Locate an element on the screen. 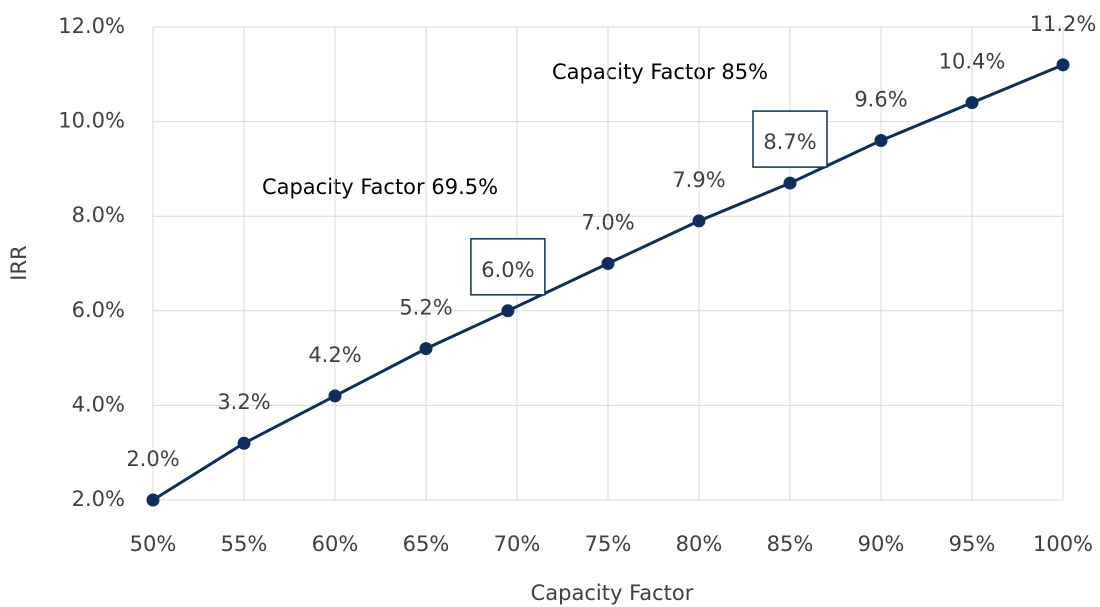 This screenshot has width=1100, height=607. y-tick-label: 4.0% is located at coordinates (98, 404).